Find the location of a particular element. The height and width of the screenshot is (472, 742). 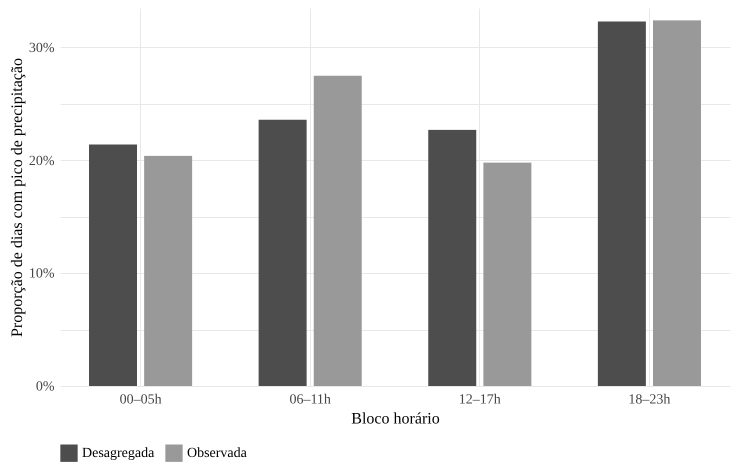

legend-label: Observada is located at coordinates (217, 454).